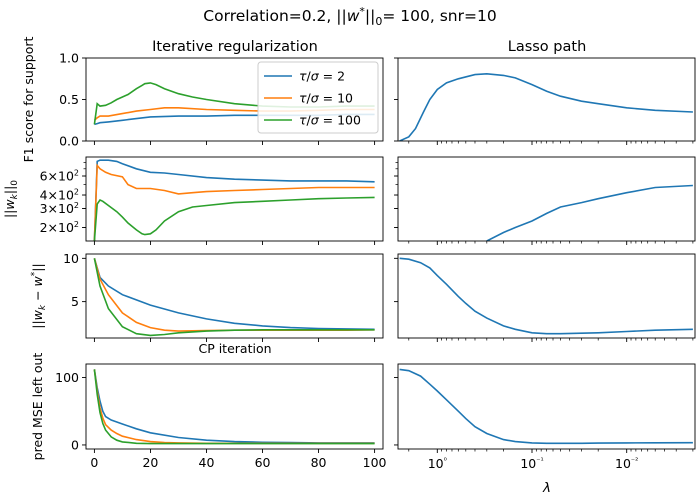  What do you see at coordinates (94, 462) in the screenshot?
I see `x-tick-label: 0` at bounding box center [94, 462].